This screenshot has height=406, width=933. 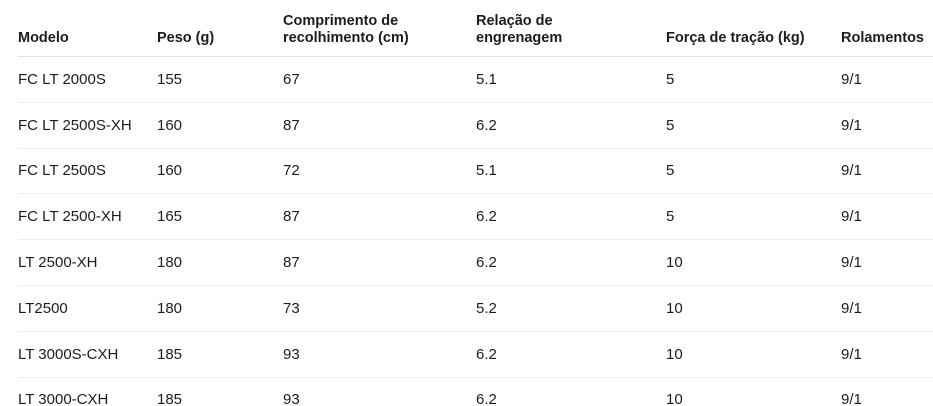 I want to click on table-row: LT2500 180 73 5.2 10 9/1, so click(x=475, y=308).